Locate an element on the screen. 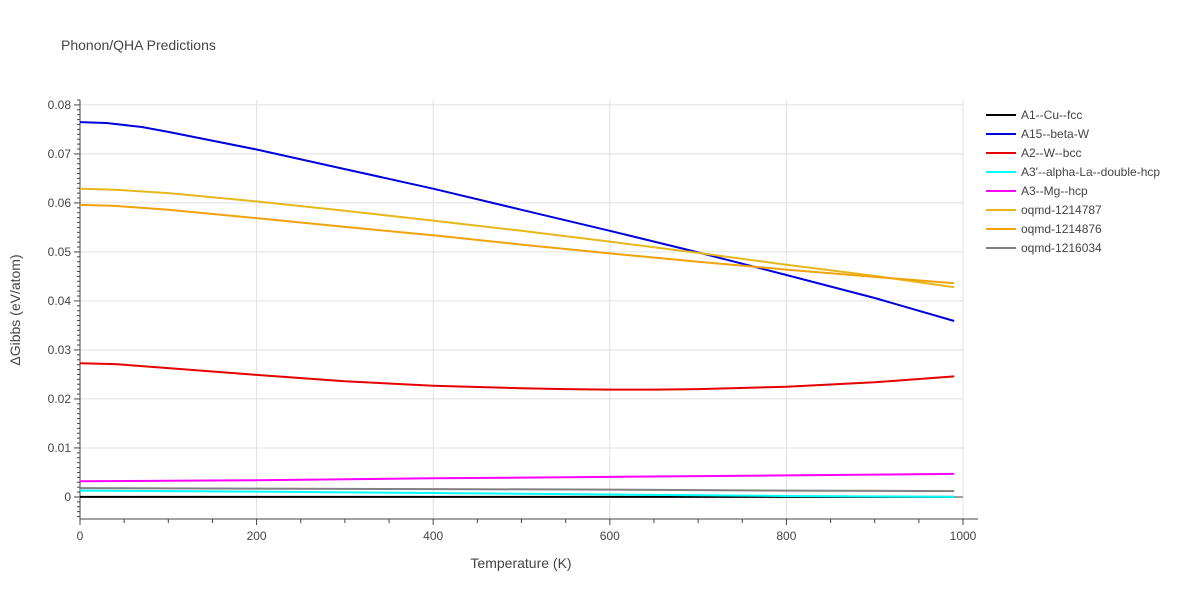  x-tick-label: 800 is located at coordinates (786, 536).